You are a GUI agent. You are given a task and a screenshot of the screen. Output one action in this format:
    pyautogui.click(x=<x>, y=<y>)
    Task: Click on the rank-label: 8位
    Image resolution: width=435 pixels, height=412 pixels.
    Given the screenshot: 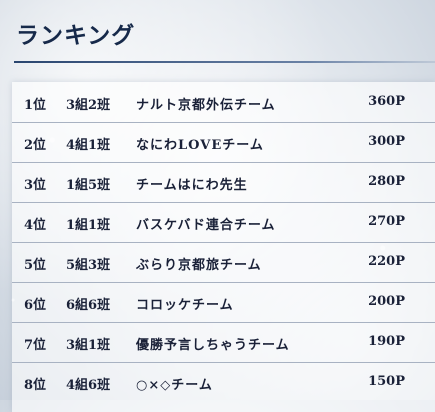 What is the action you would take?
    pyautogui.click(x=35, y=385)
    